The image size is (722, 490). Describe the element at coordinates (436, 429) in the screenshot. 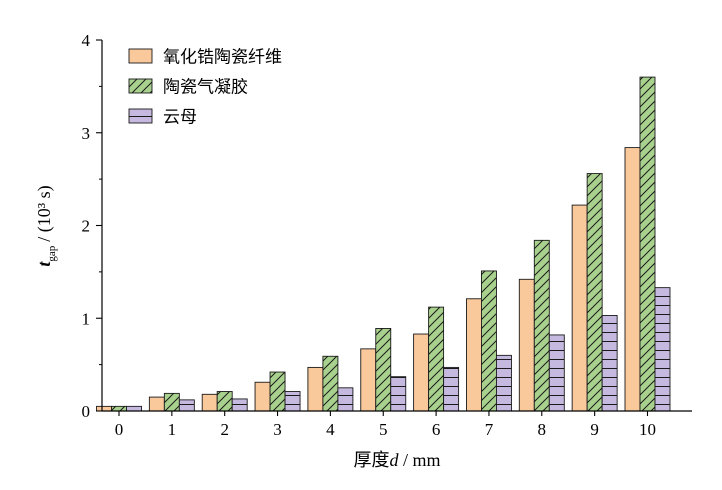

I see `x-tick-label-6: 6` at that location.